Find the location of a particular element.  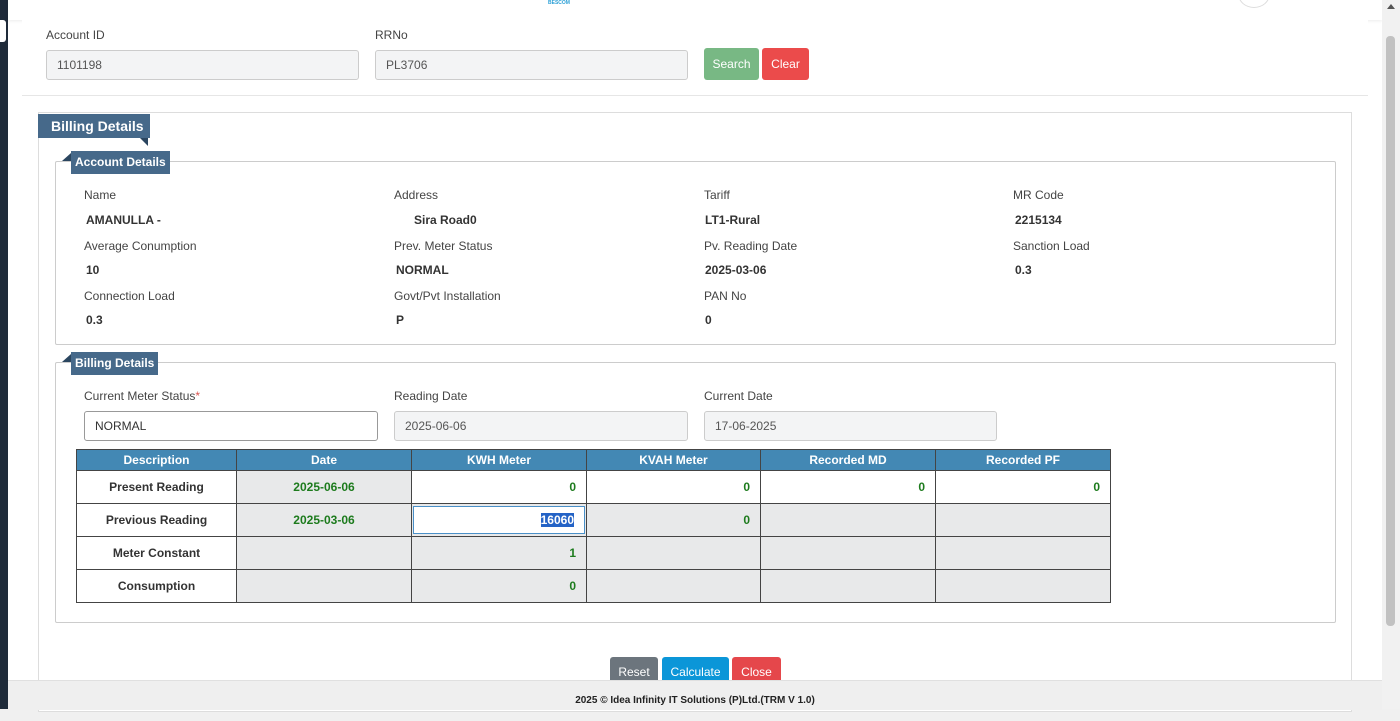

meter-constant-value: 1 is located at coordinates (499, 553).